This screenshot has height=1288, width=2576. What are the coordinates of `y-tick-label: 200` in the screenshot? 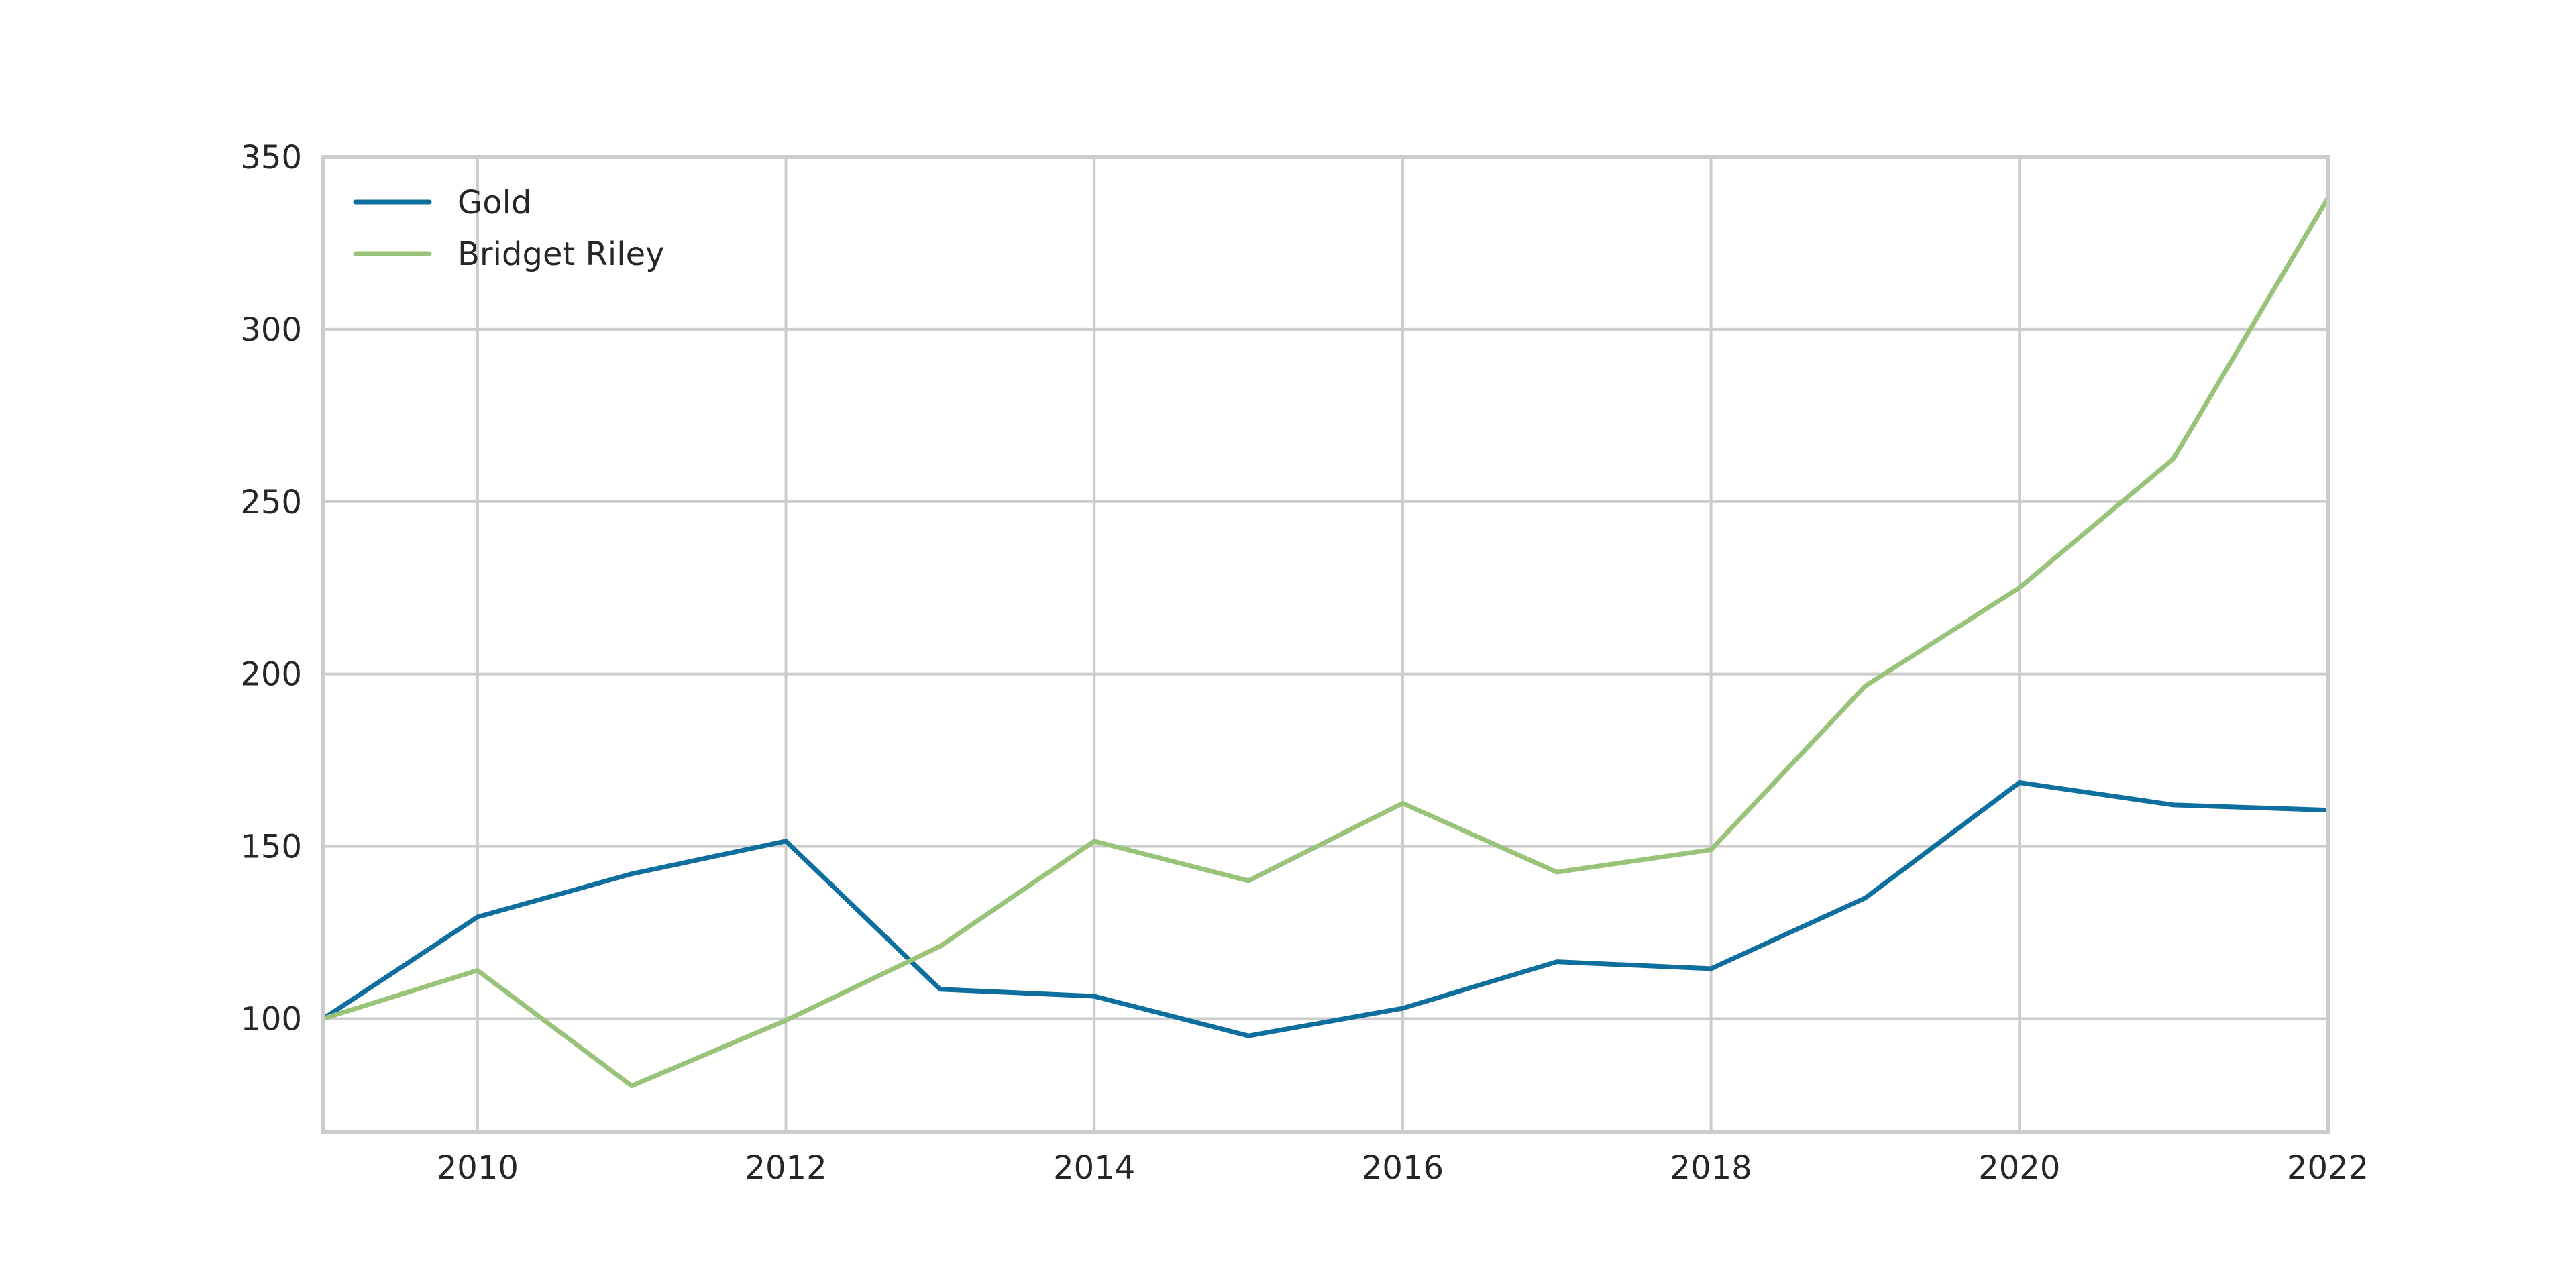 It's located at (271, 675).